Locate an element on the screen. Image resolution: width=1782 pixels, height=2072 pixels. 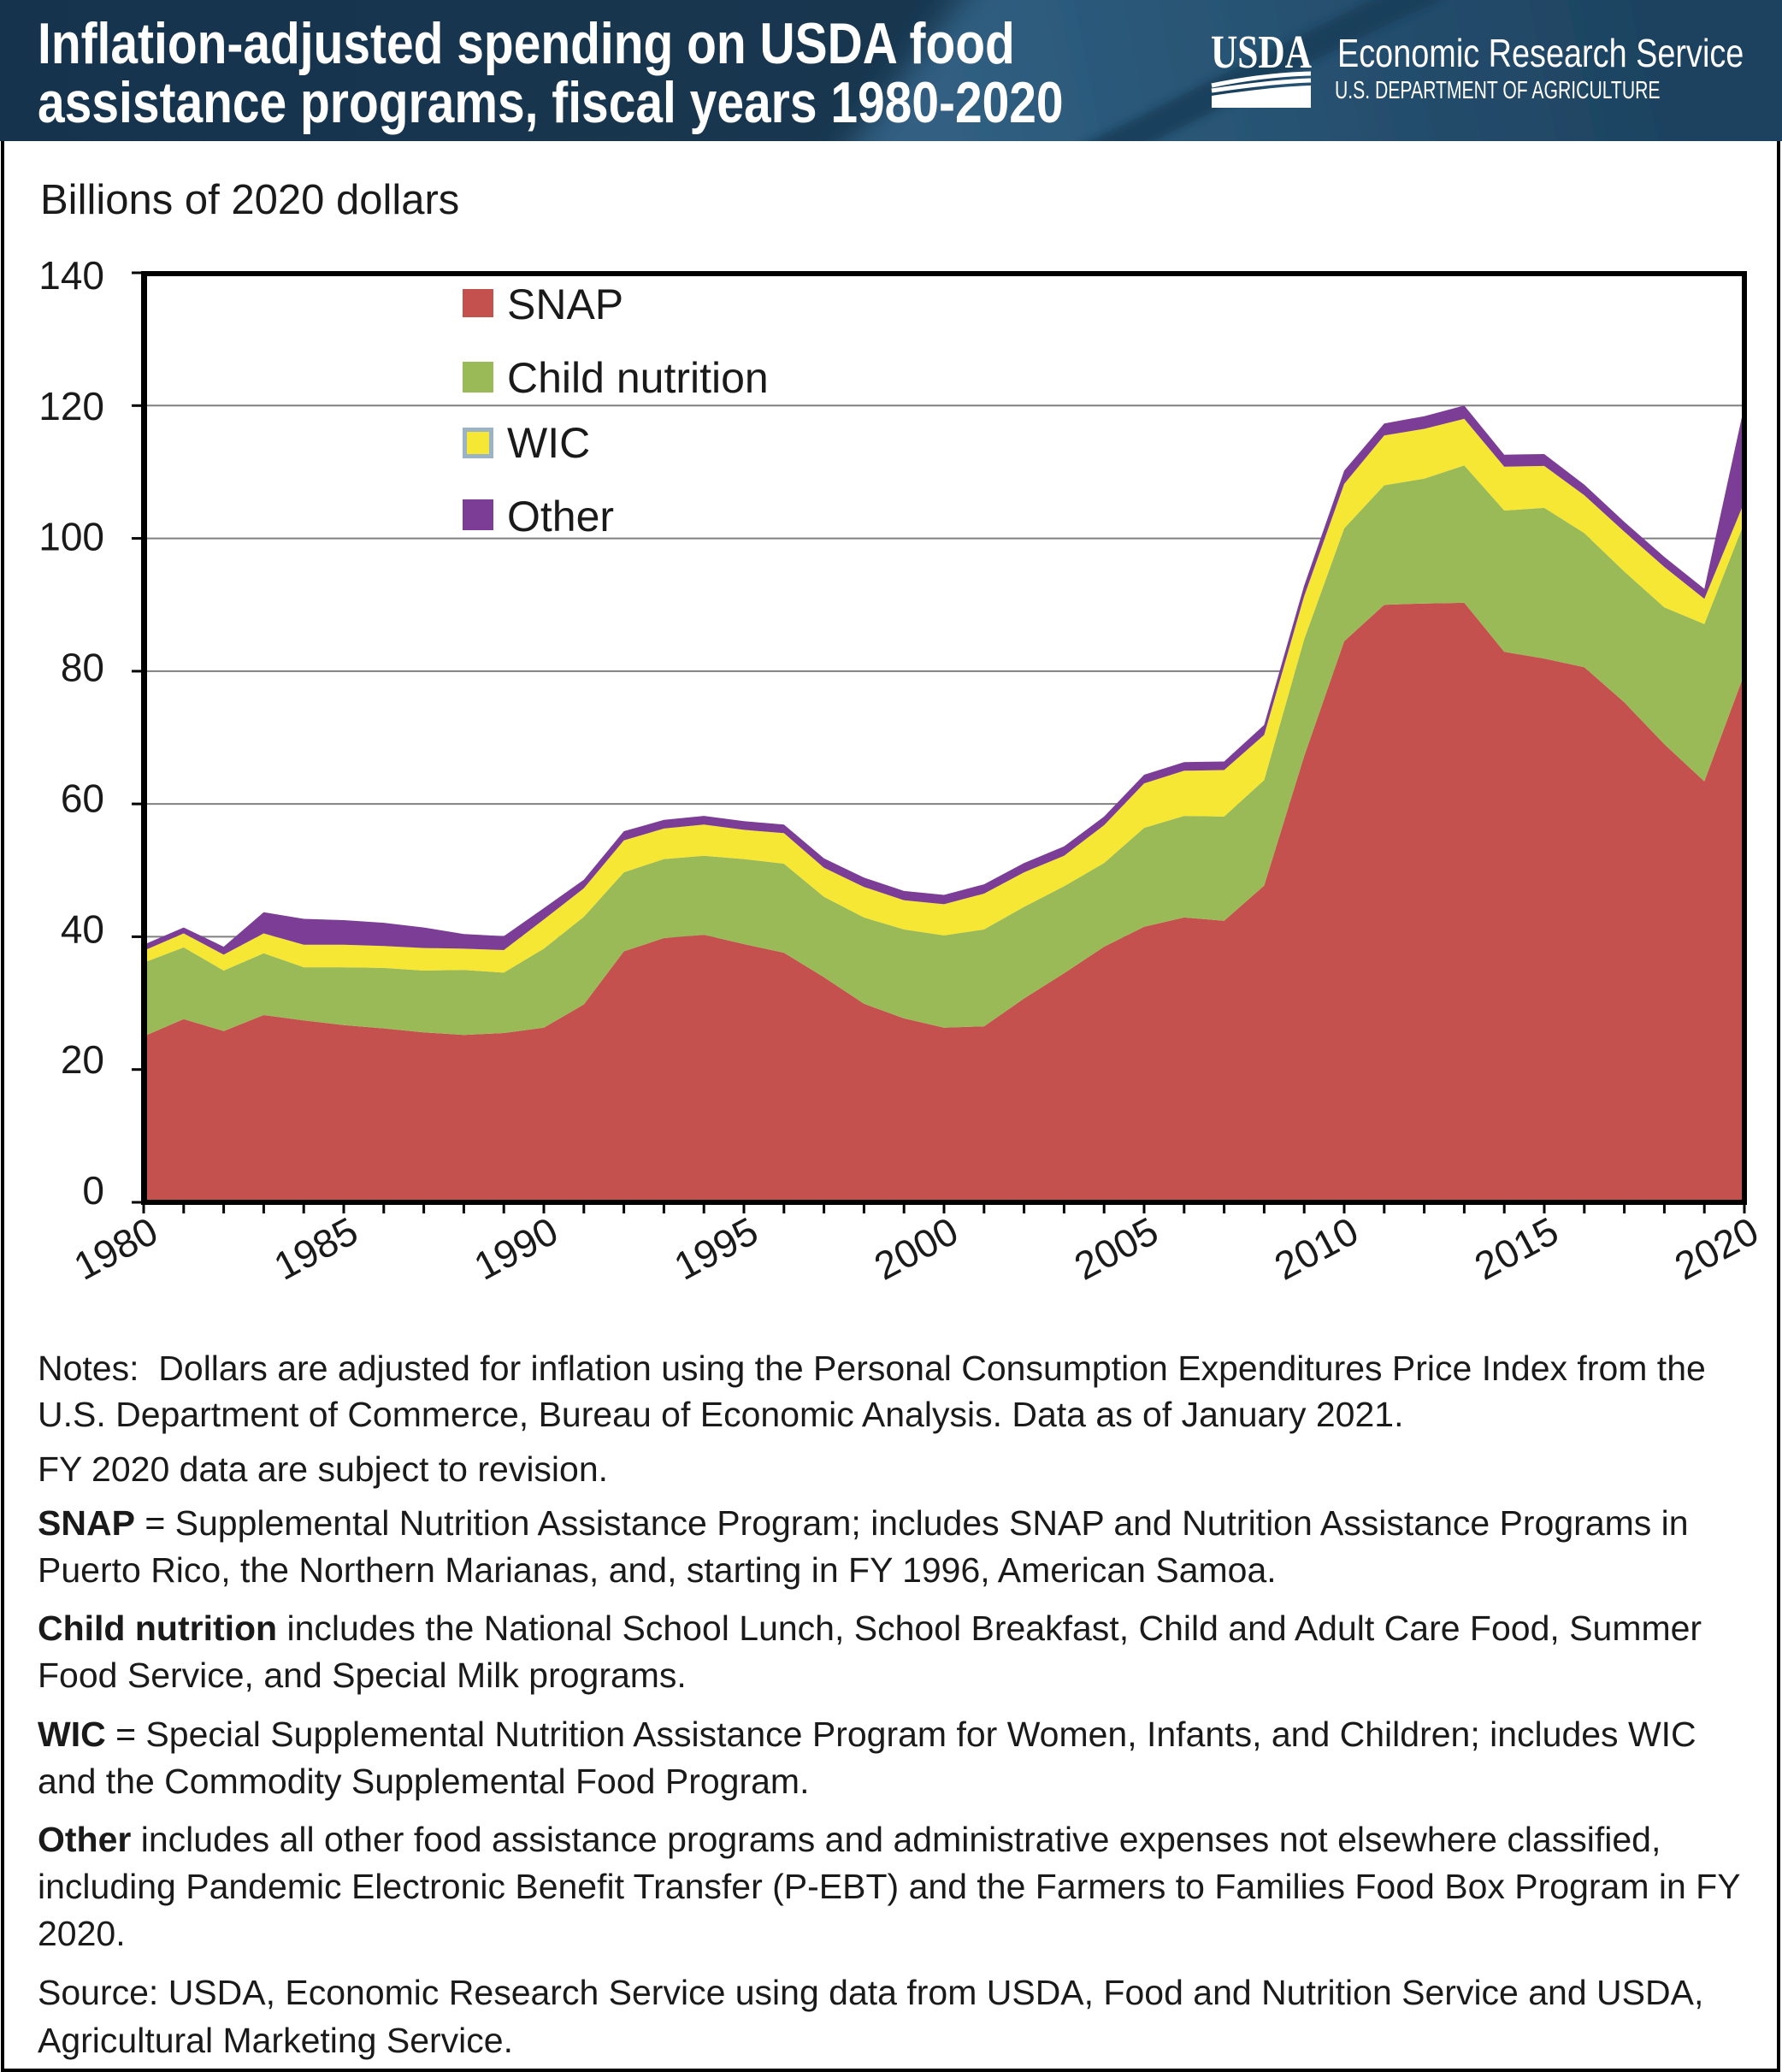
svg-text: USDA is located at coordinates (1261, 52).